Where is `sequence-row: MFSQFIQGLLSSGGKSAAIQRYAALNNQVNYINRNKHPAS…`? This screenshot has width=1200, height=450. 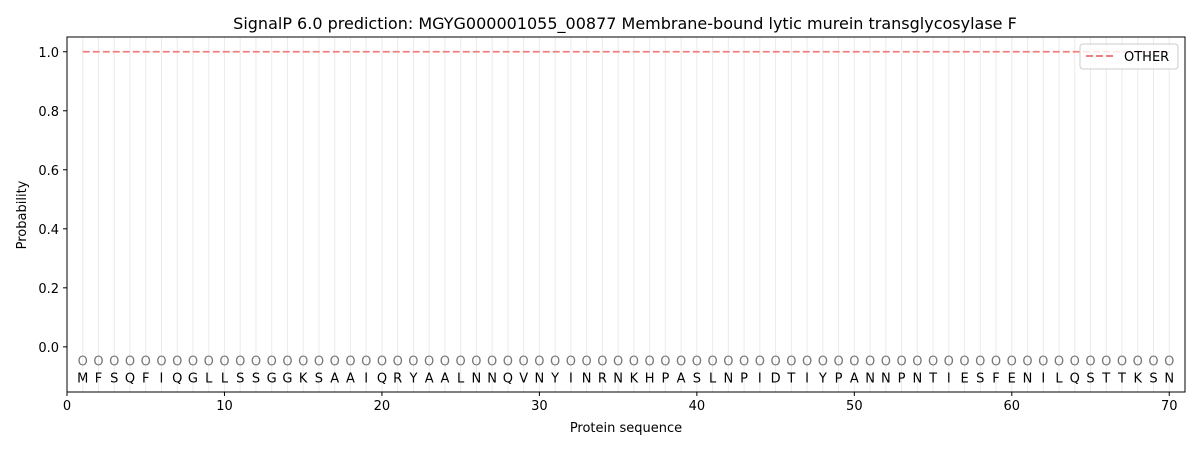
sequence-row: MFSQFIQGLLSSGGKSAAIQRYAALNNQVNYINRNKHPAS… is located at coordinates (625, 378).